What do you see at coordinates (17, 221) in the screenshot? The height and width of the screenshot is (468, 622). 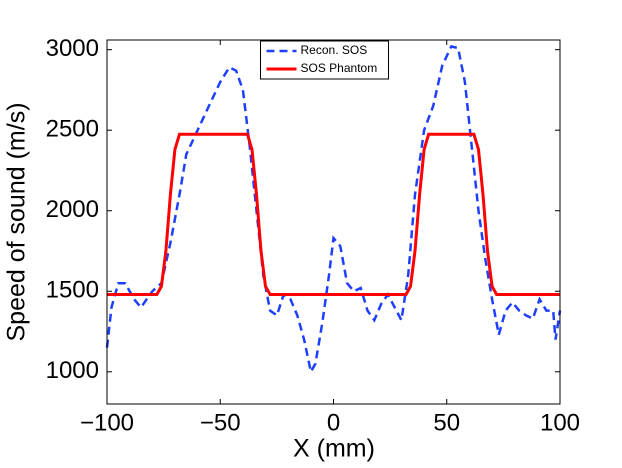 I see `y-axis-label: Speed of sound (m/s)` at bounding box center [17, 221].